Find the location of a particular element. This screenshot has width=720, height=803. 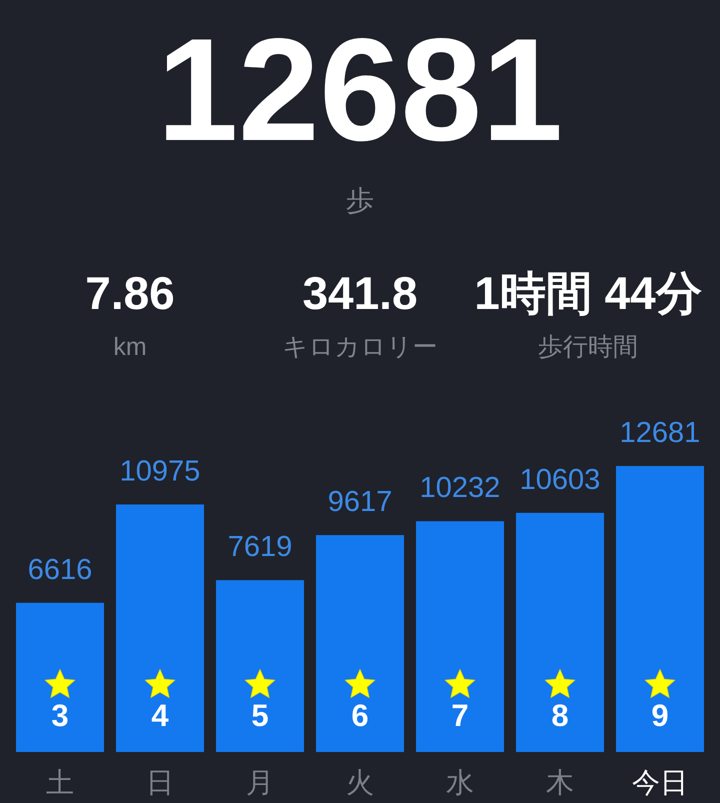

category: 木 is located at coordinates (560, 782).